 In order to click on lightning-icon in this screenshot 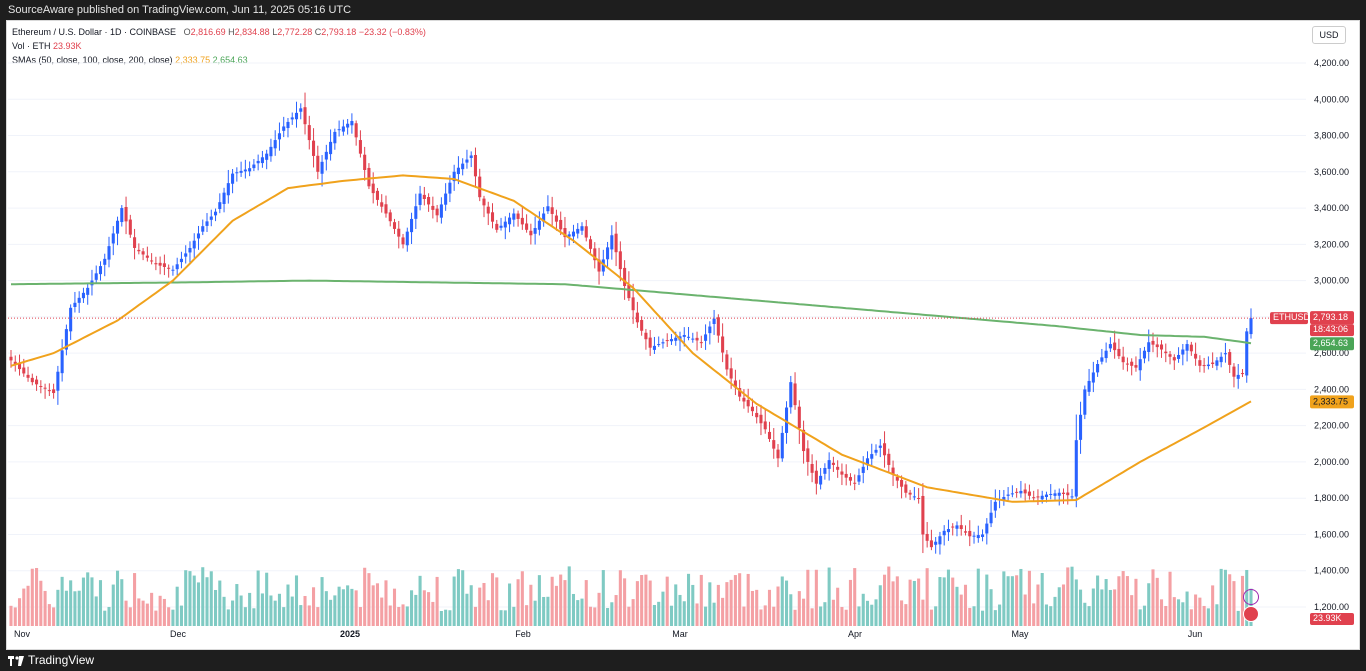, I will do `click(1251, 597)`.